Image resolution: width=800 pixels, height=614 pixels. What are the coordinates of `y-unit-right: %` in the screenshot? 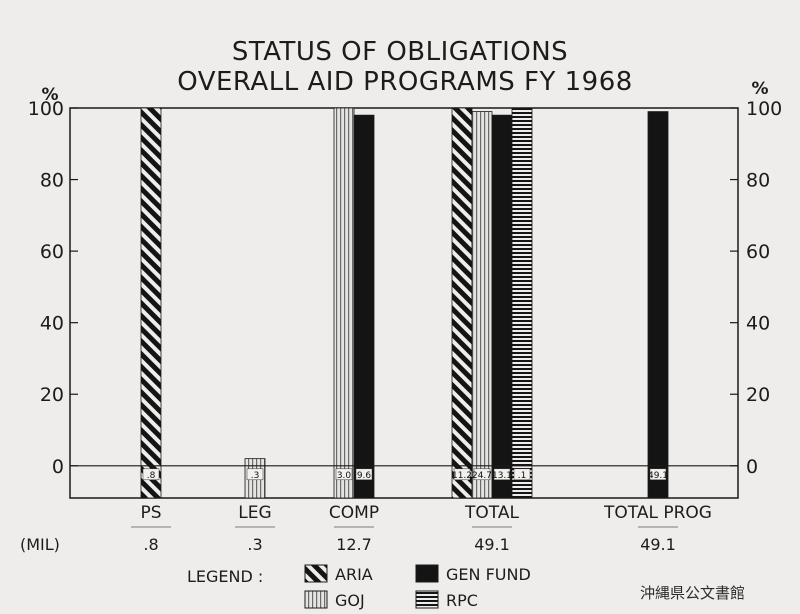 It's located at (759, 89).